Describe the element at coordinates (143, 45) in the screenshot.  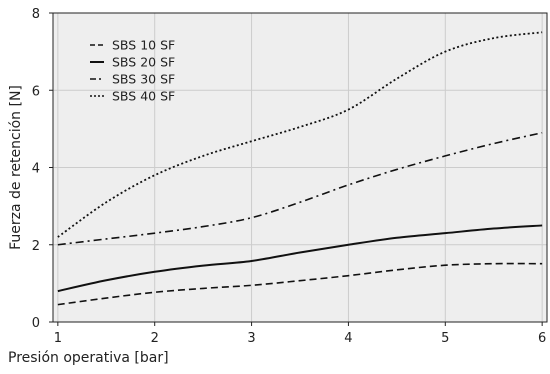
I see `legend-label-1: SBS 10 SF` at that location.